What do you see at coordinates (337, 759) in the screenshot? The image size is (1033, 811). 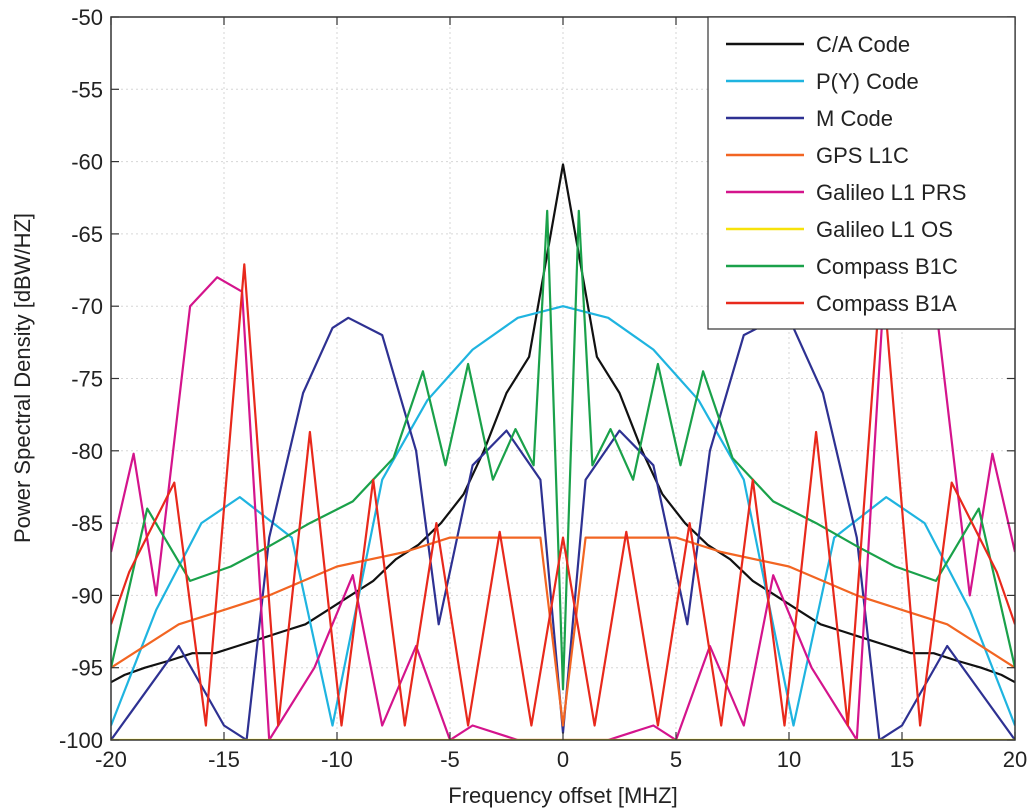 I see `x-tick-label: -10` at bounding box center [337, 759].